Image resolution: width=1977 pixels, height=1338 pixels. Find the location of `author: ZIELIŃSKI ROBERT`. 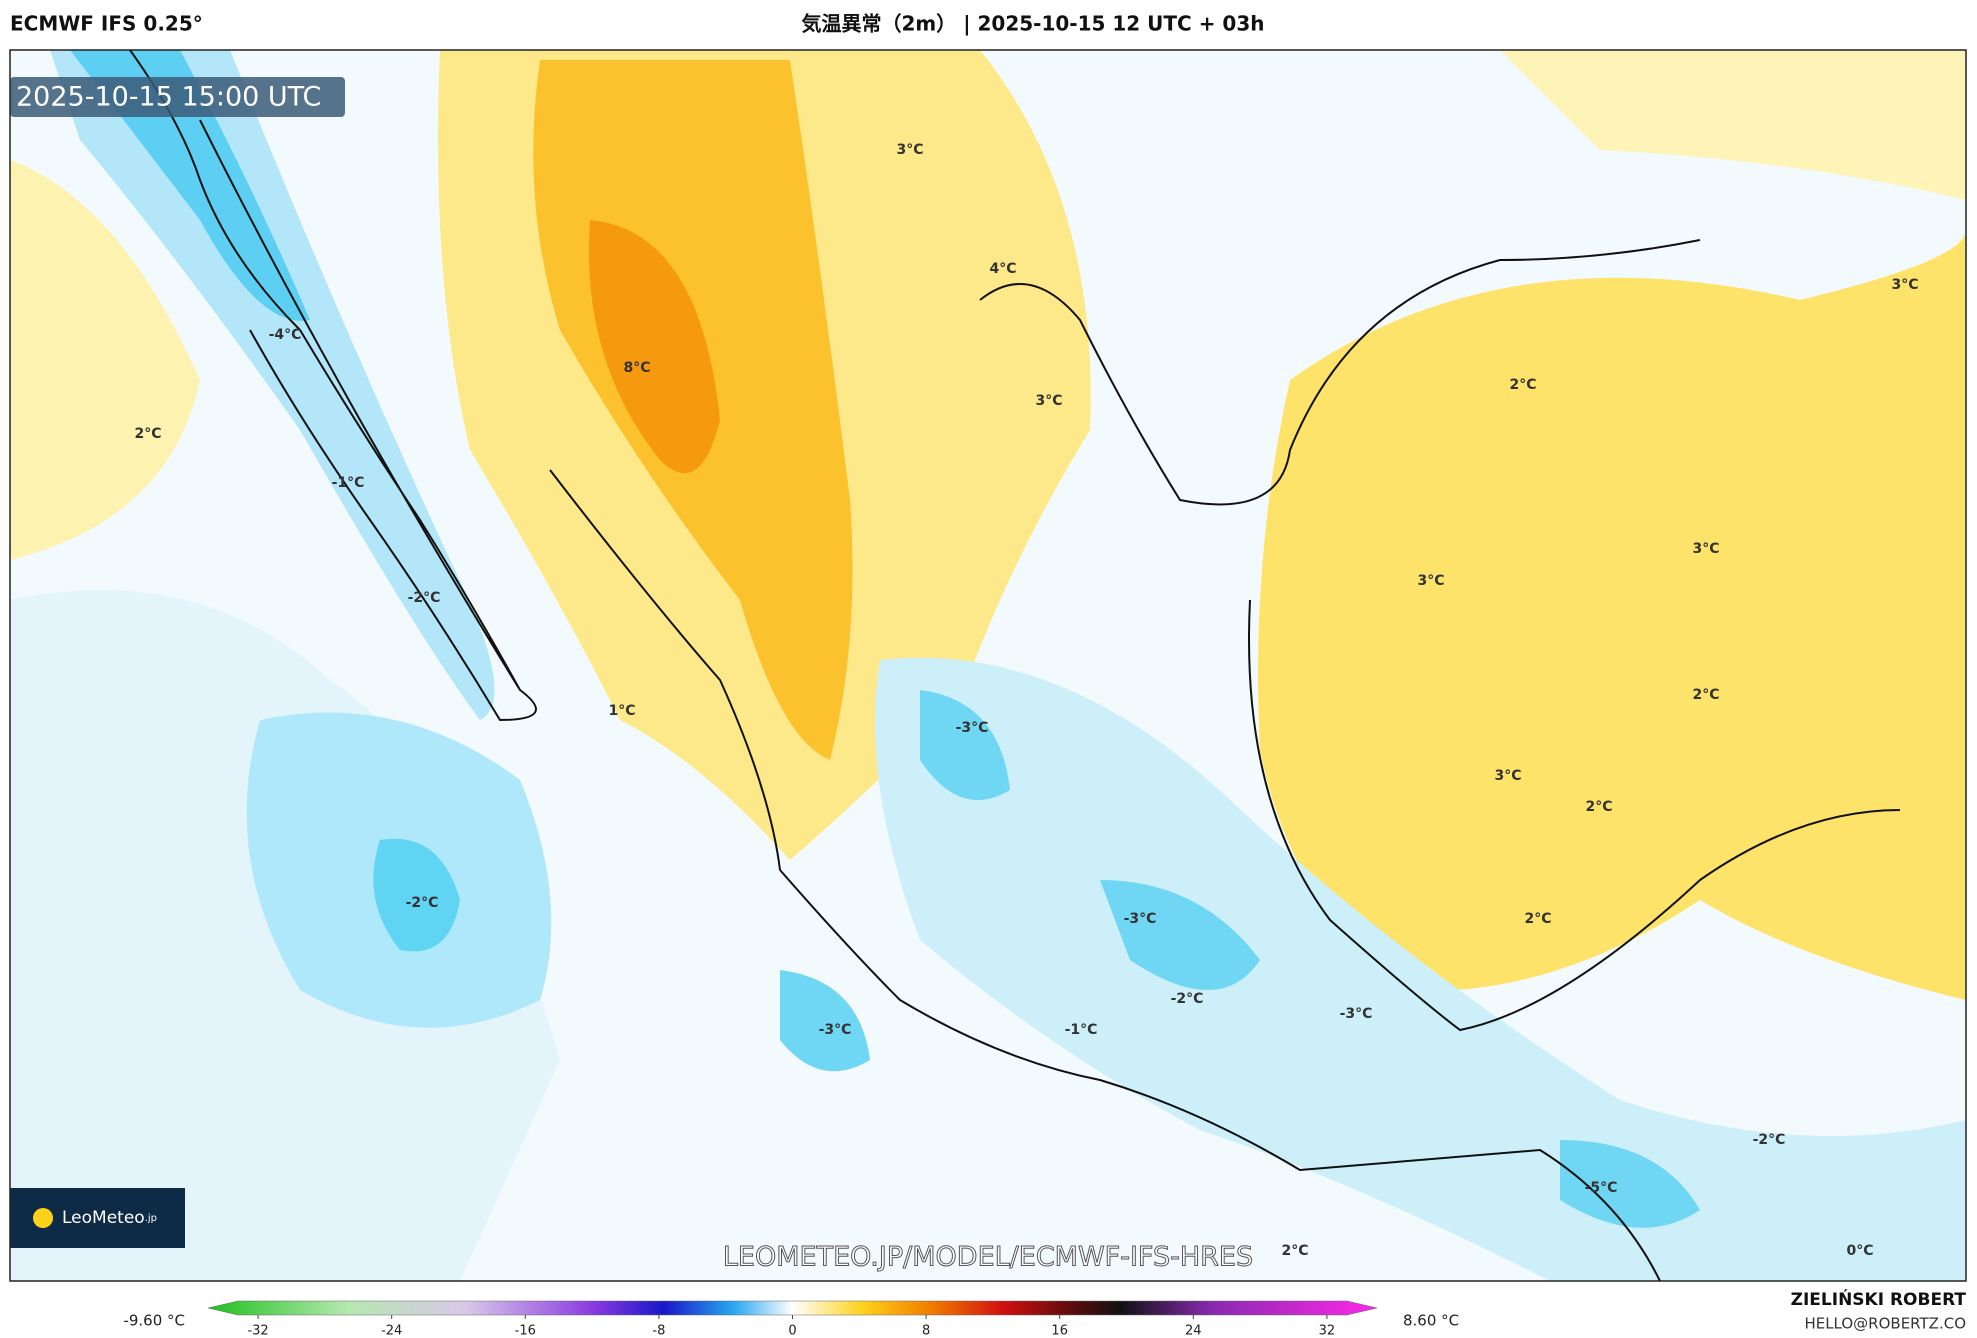

author: ZIELIŃSKI ROBERT is located at coordinates (1879, 1299).